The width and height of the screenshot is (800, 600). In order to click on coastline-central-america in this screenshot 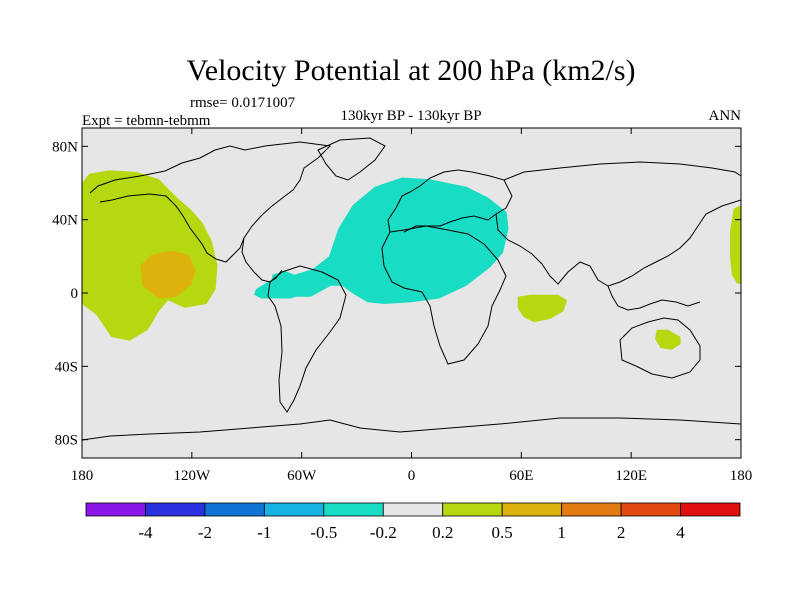, I will do `click(262, 260)`.